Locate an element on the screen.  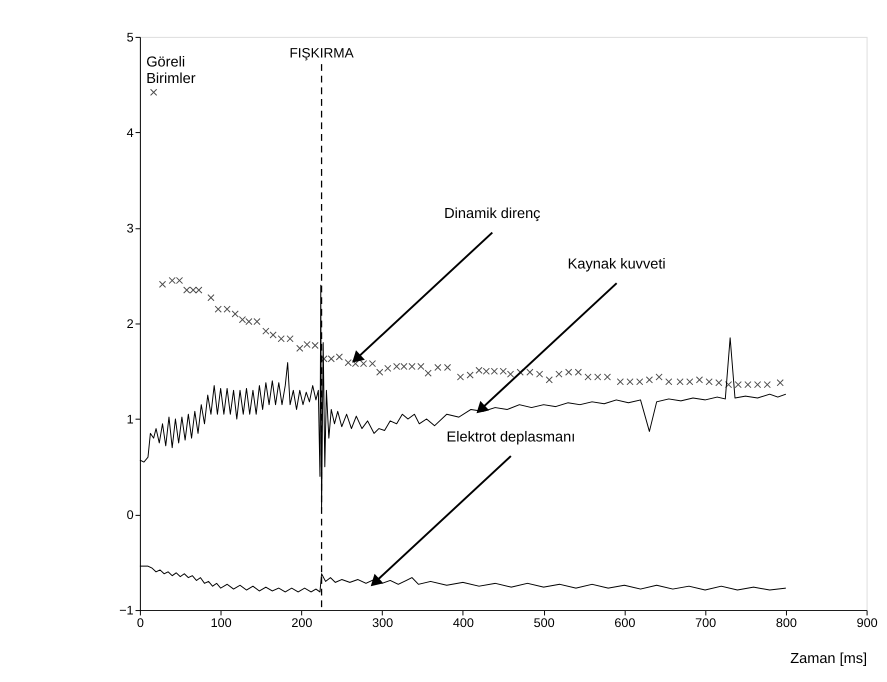
x-tick-label: 800 is located at coordinates (786, 623).